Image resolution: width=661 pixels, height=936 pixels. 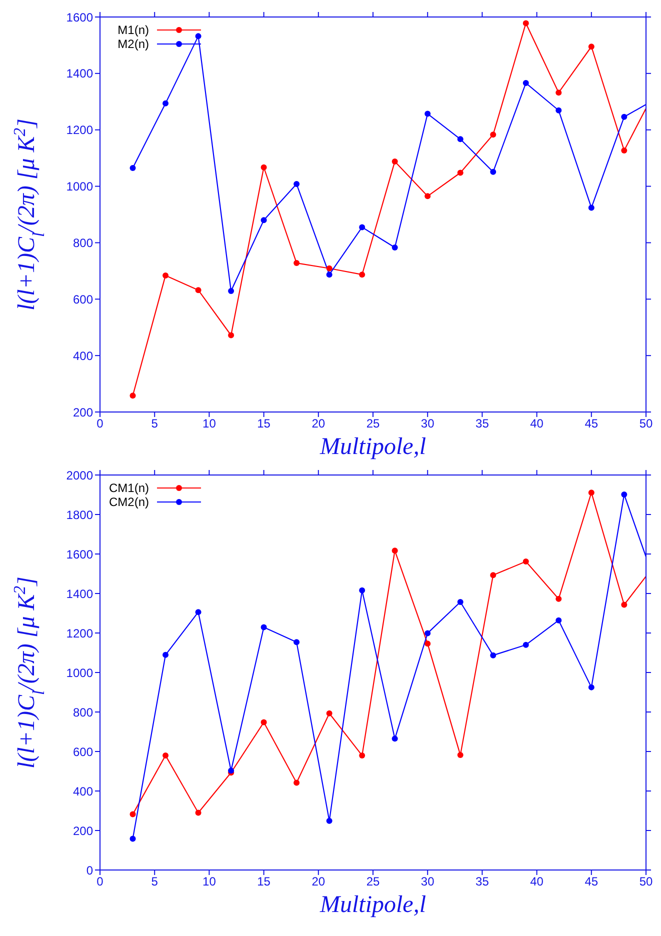 What do you see at coordinates (80, 475) in the screenshot?
I see `y-tick-label: 2000` at bounding box center [80, 475].